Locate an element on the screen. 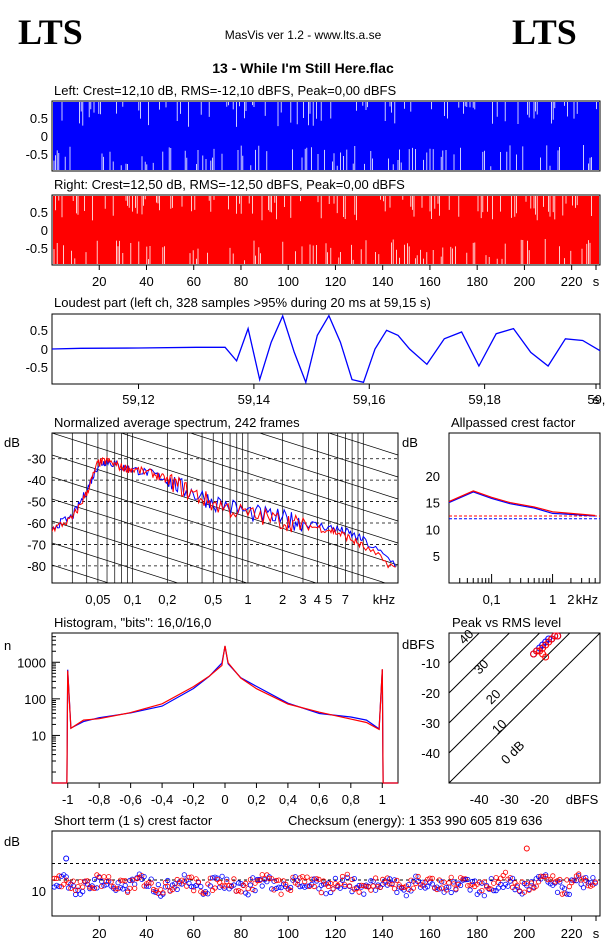 This screenshot has height=946, width=606. shortcrest-frame is located at coordinates (326, 873).